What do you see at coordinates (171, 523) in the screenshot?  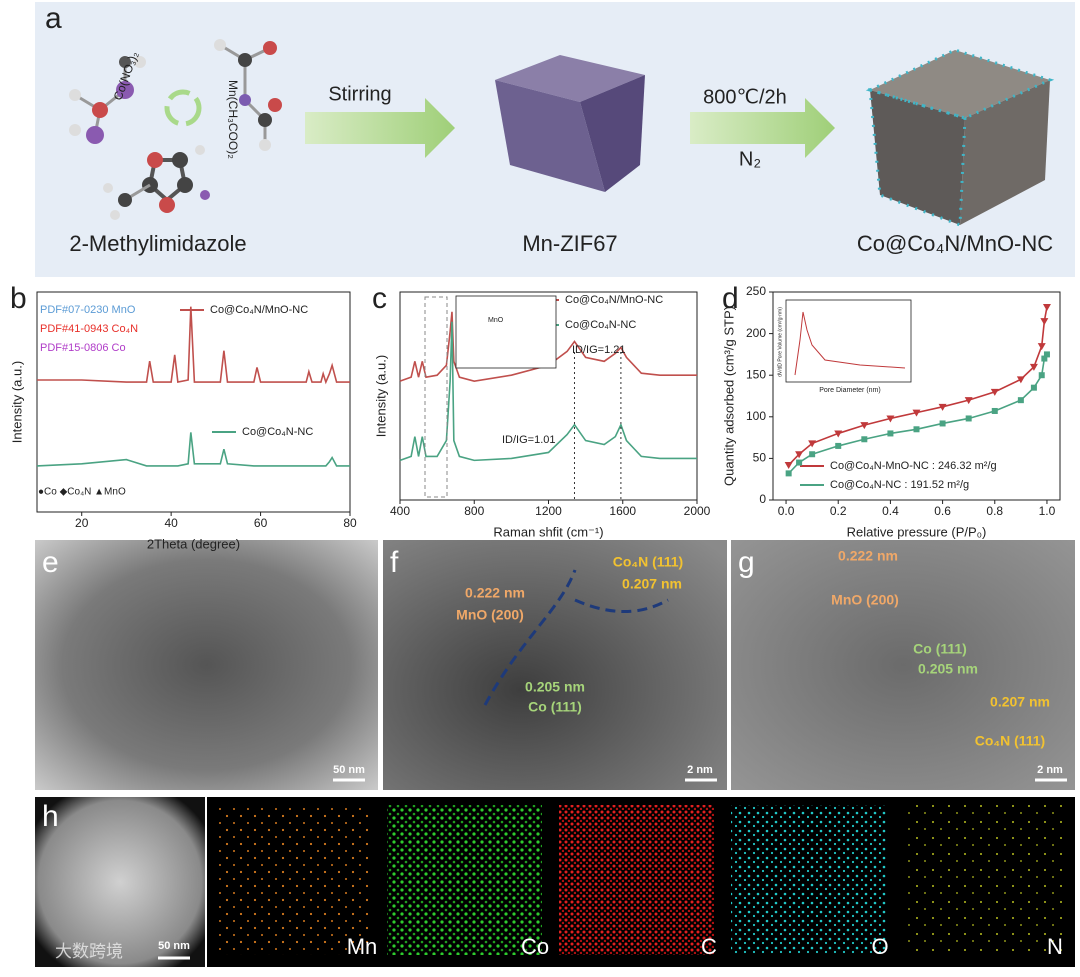 I see `x-tick-label: 40` at bounding box center [171, 523].